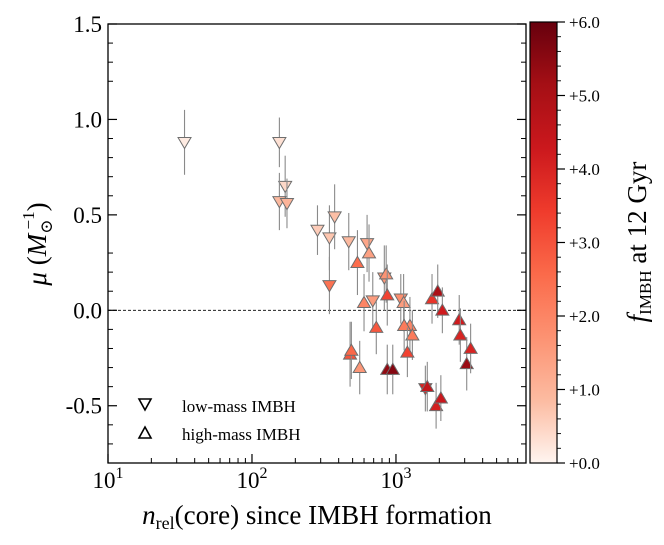 This screenshot has width=664, height=545. Describe the element at coordinates (584, 316) in the screenshot. I see `colorbar-tick-label: +2.0` at that location.